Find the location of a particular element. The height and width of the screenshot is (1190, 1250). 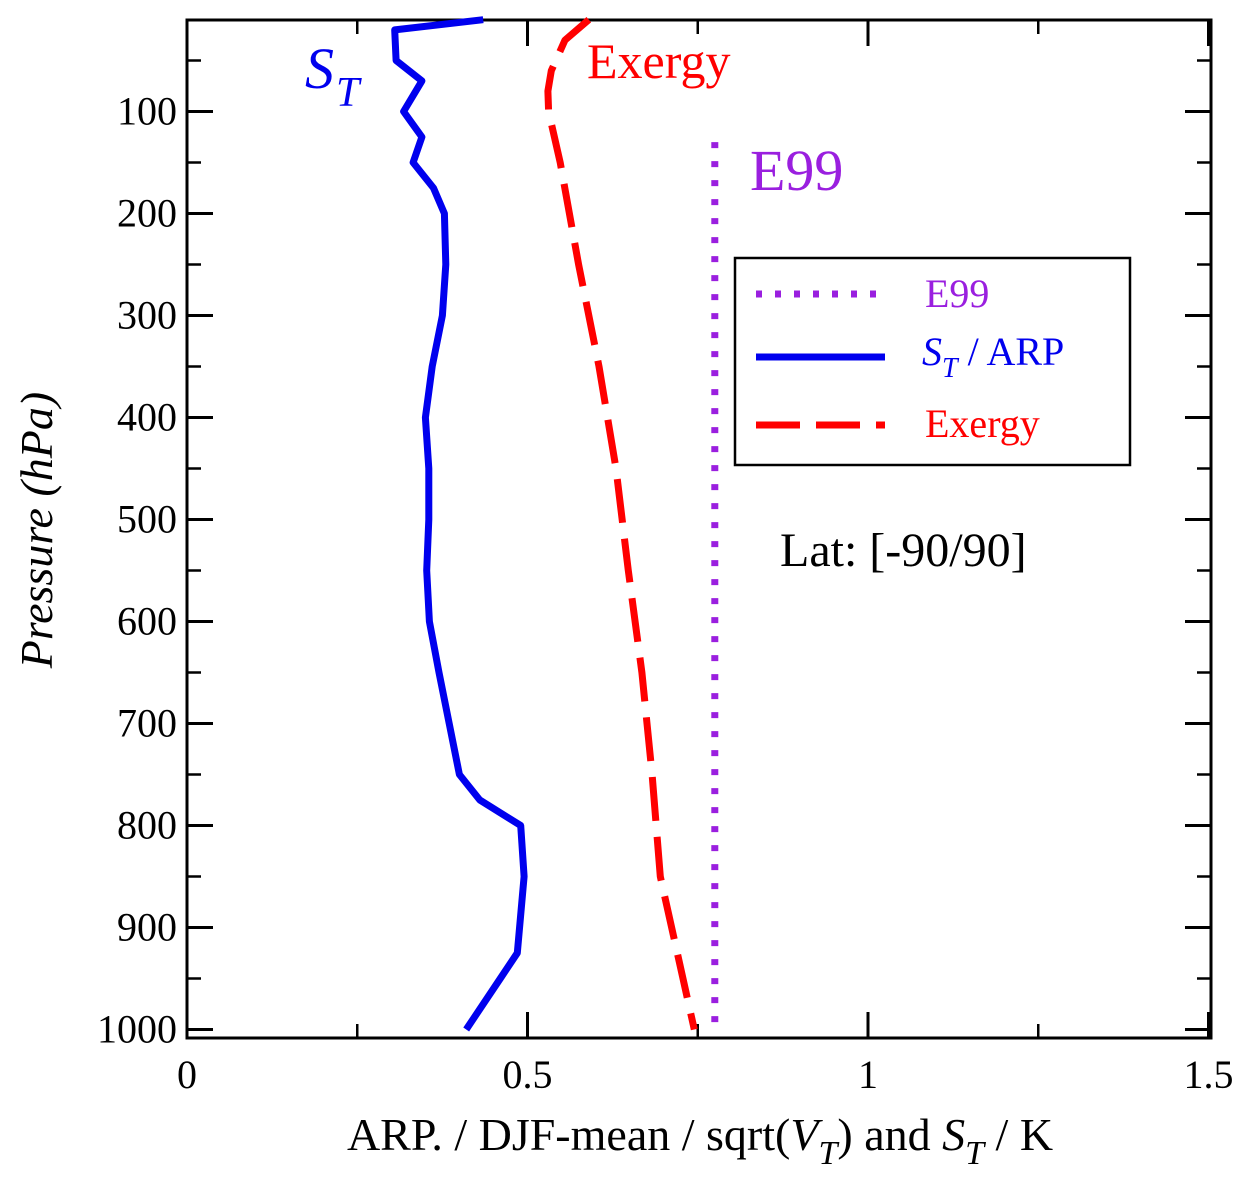

annotation-st: ST is located at coordinates (333, 76).